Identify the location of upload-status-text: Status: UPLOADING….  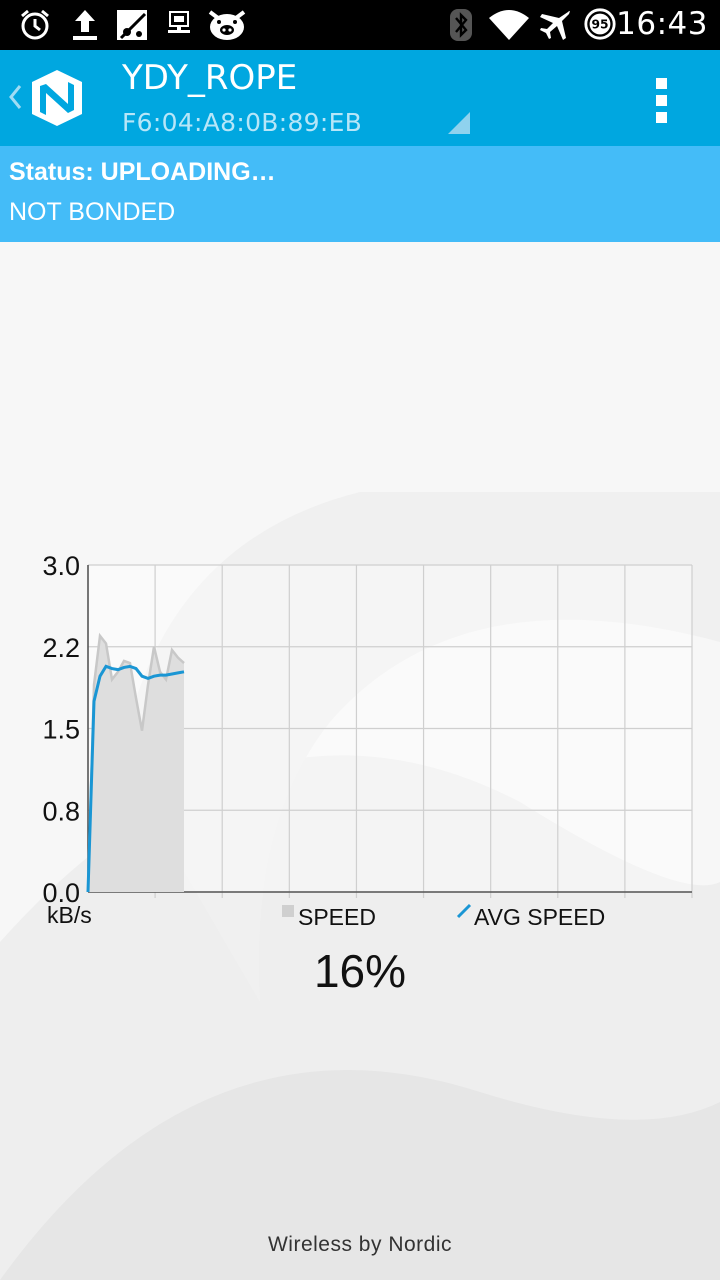
(142, 172).